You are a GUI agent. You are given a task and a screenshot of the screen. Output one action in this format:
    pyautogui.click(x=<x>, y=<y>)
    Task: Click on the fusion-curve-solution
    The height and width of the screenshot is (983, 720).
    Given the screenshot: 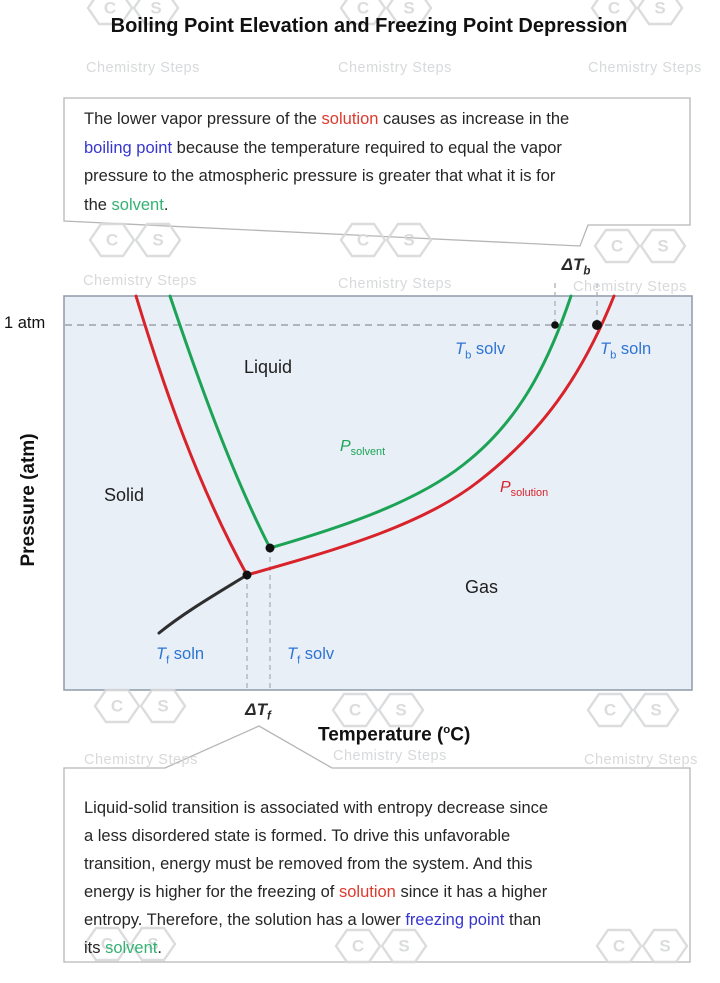 What is the action you would take?
    pyautogui.click(x=191, y=435)
    